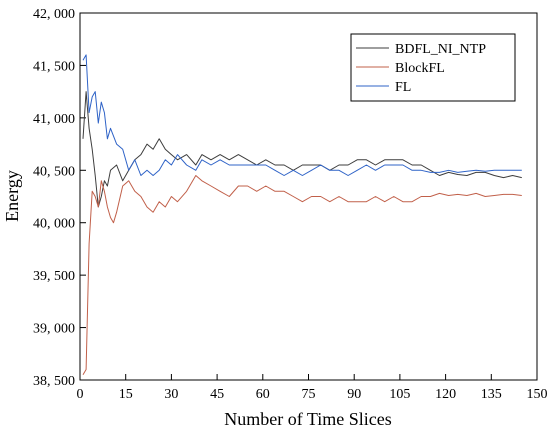 The image size is (550, 439). What do you see at coordinates (80, 394) in the screenshot?
I see `x-tick-label: 0` at bounding box center [80, 394].